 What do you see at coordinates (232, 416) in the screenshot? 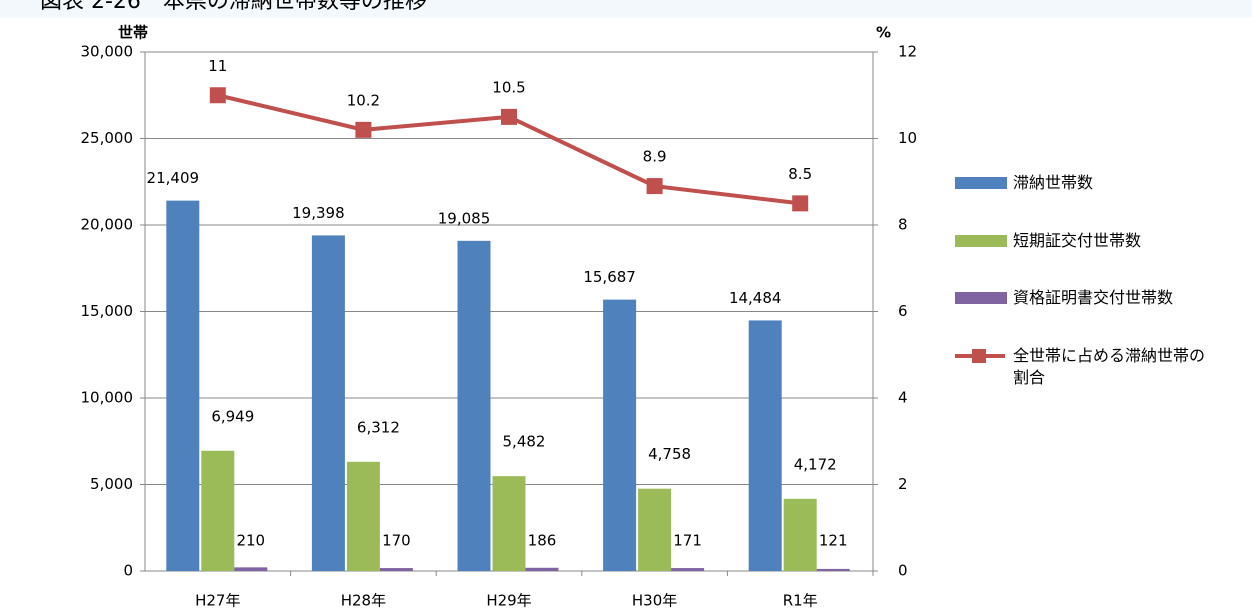
I see `data-label: 6,949` at bounding box center [232, 416].